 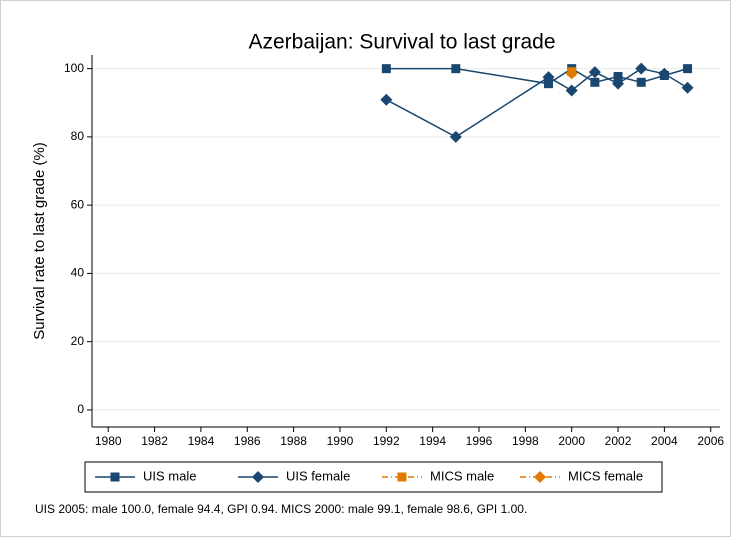 I want to click on x-tick-label: 2006, so click(x=710, y=441).